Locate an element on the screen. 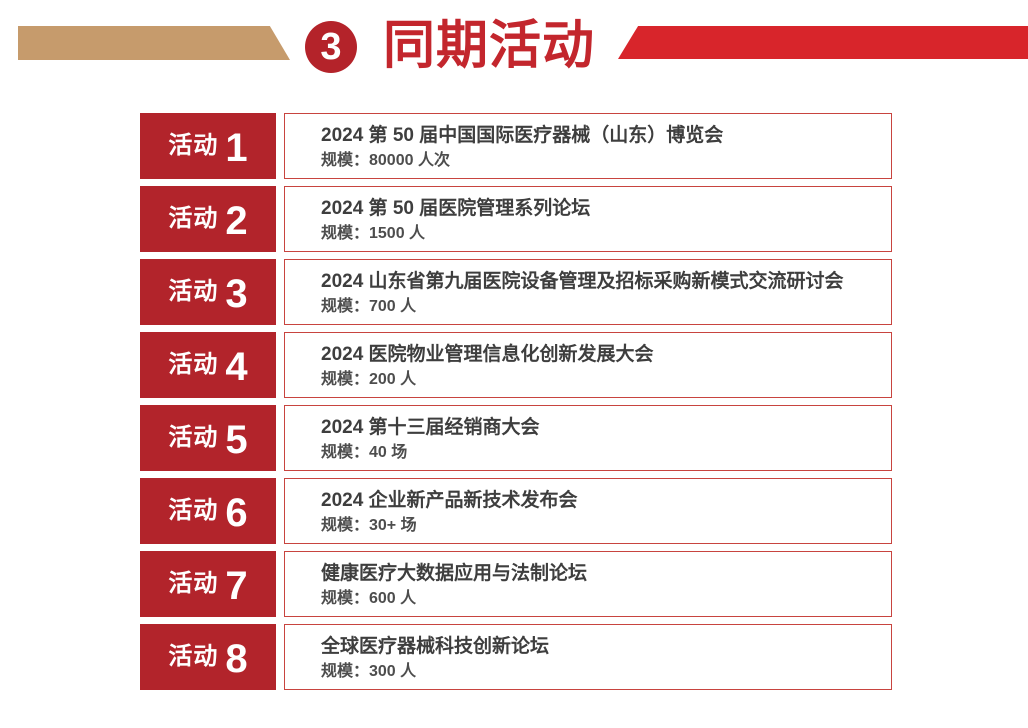 The image size is (1028, 728). activity-scale: 规模：1500 人 is located at coordinates (373, 233).